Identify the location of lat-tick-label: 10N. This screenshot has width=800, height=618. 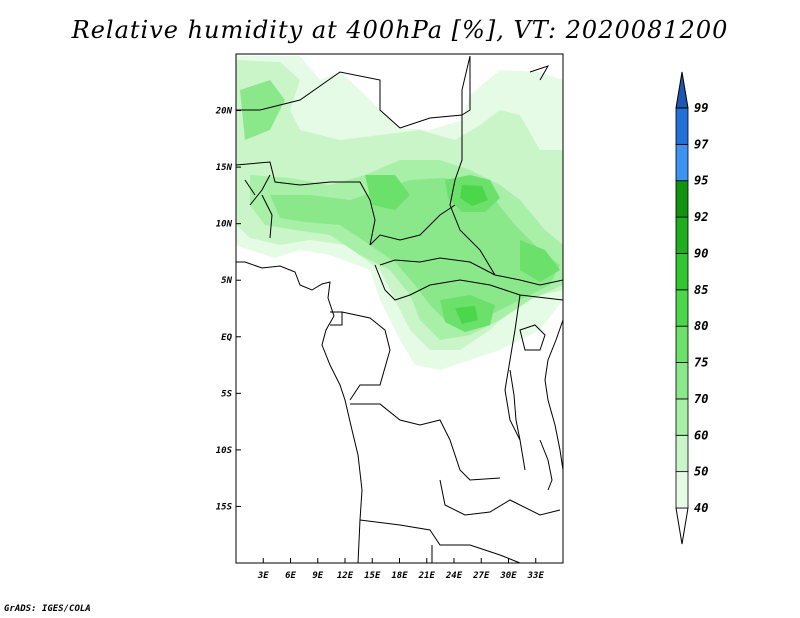
(224, 225).